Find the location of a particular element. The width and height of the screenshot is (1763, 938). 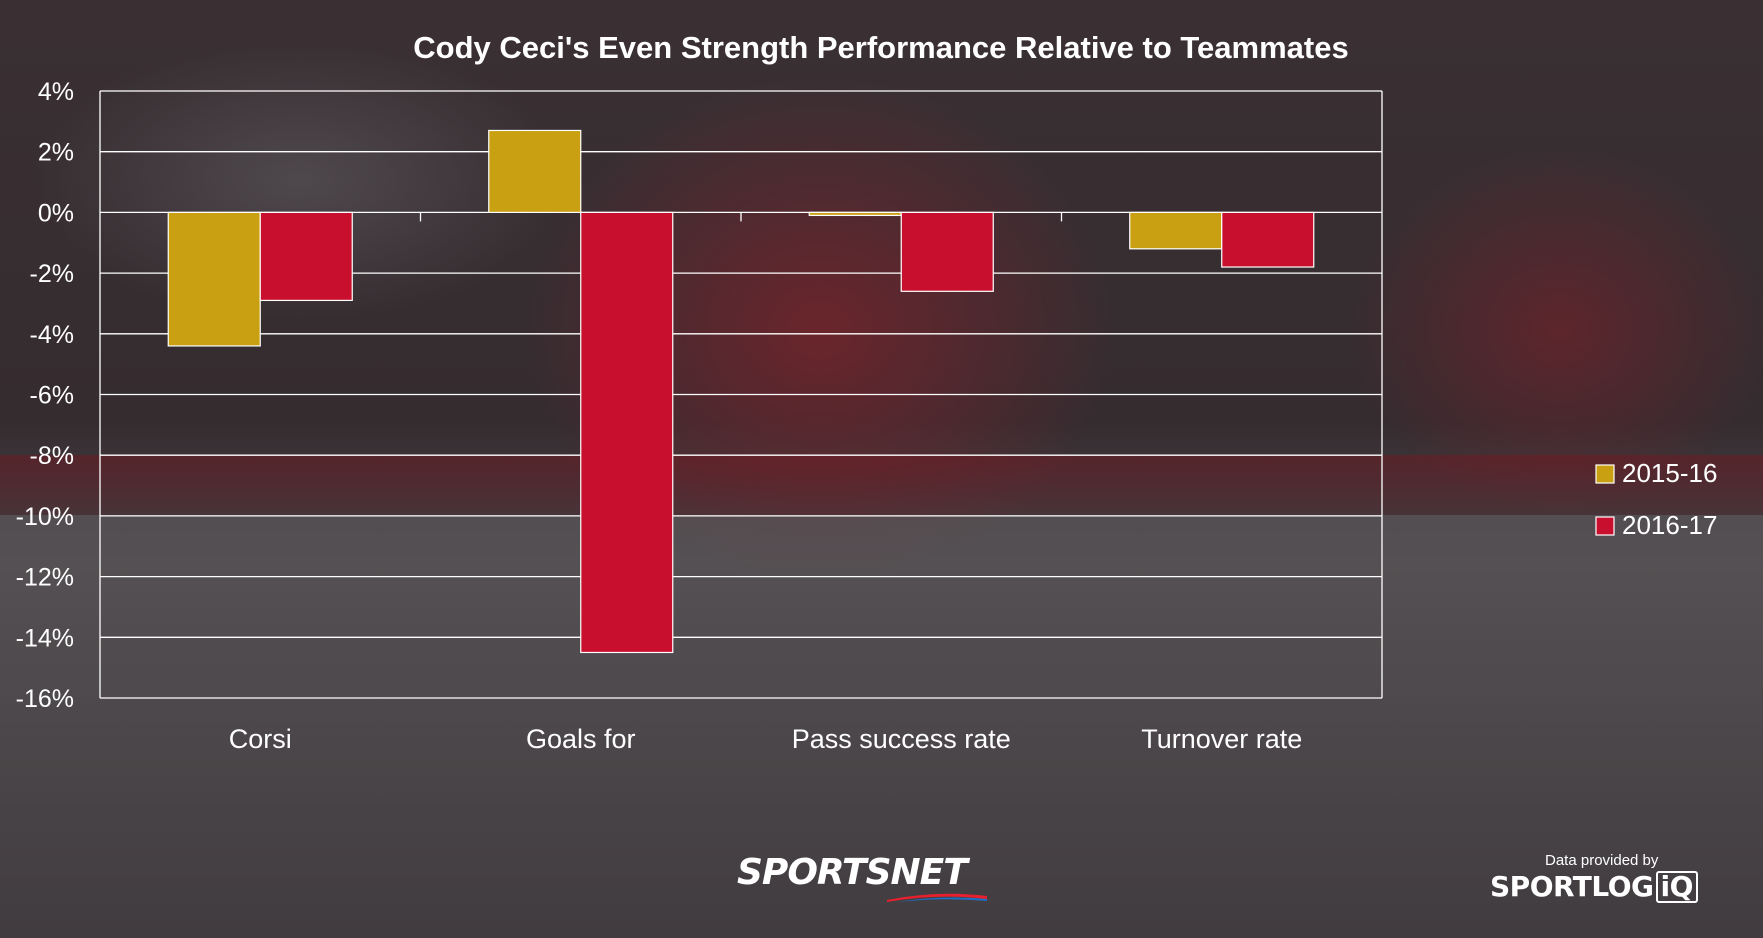

bar-2015-16-corsi is located at coordinates (214, 279).